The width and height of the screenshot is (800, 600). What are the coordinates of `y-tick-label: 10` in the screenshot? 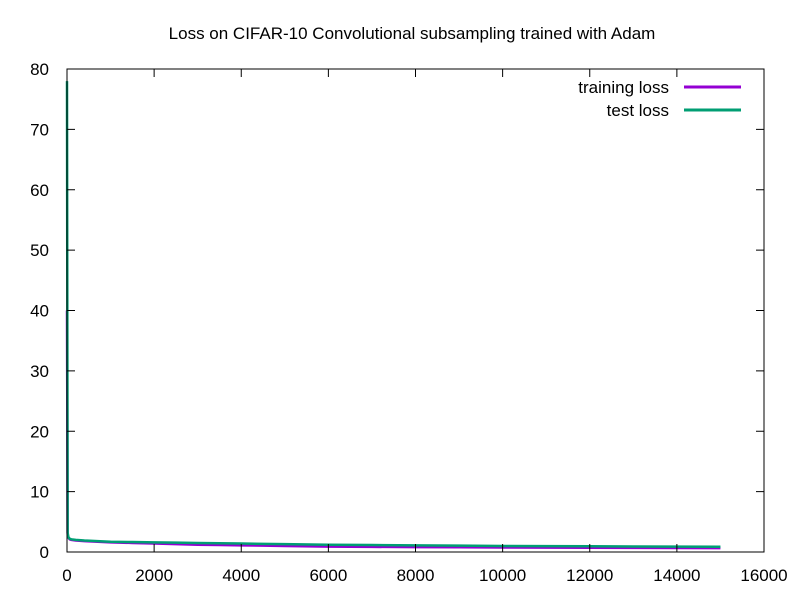 It's located at (39, 492).